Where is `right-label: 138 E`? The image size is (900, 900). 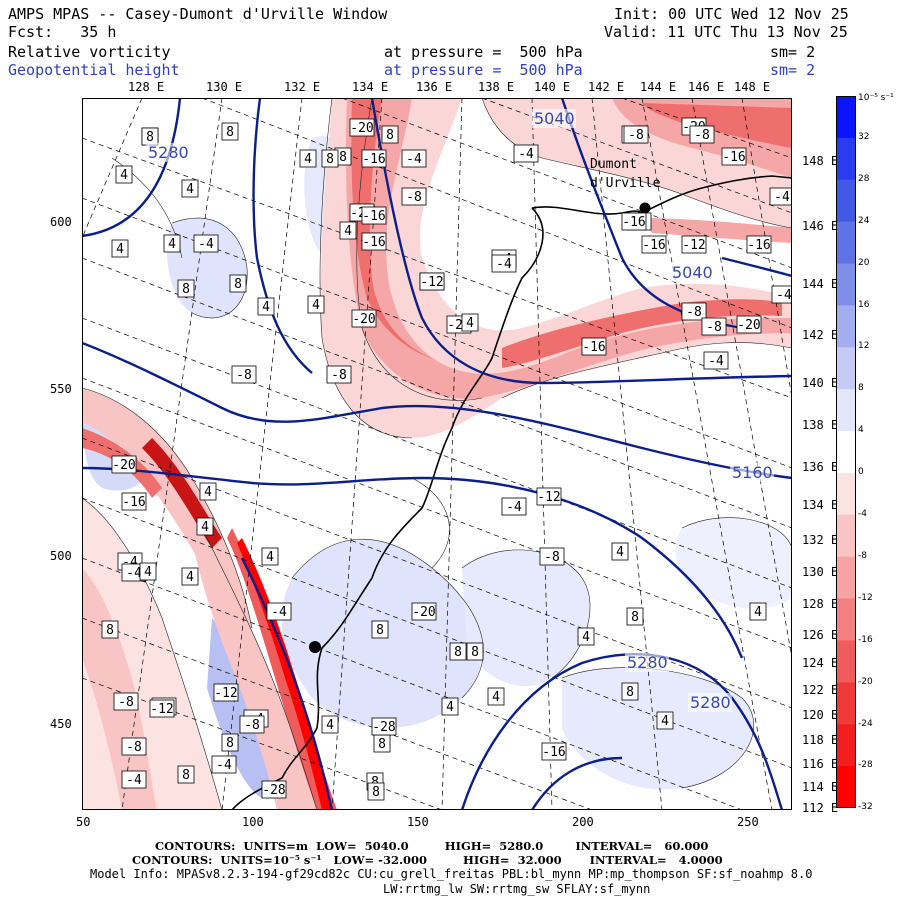
right-label: 138 E is located at coordinates (820, 425).